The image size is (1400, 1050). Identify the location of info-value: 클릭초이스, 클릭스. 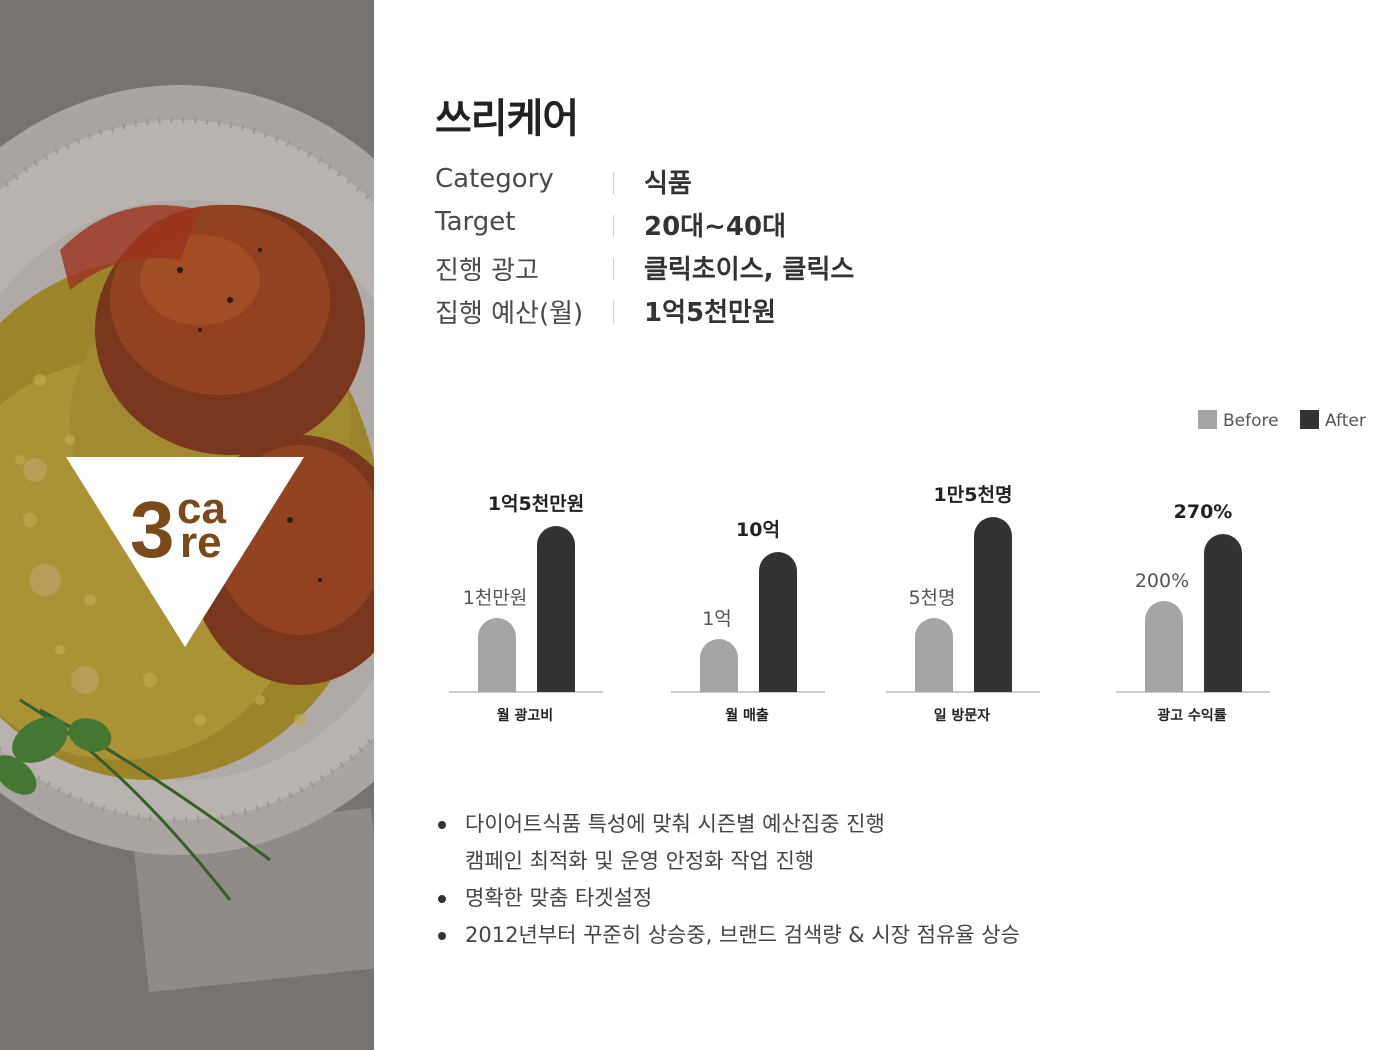
(749, 270).